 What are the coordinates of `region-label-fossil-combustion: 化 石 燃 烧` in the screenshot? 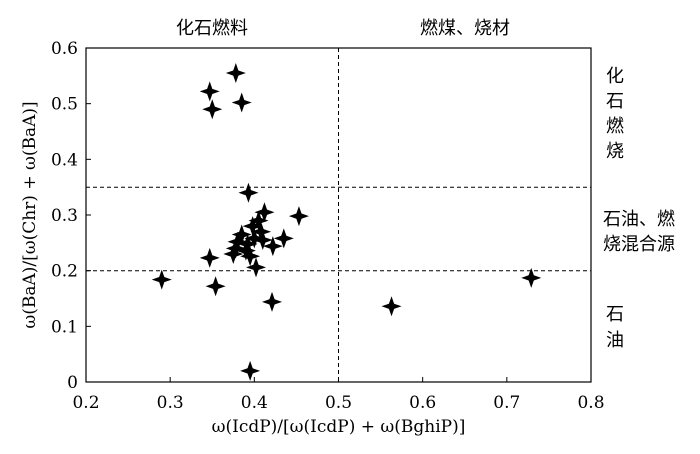 It's located at (615, 114).